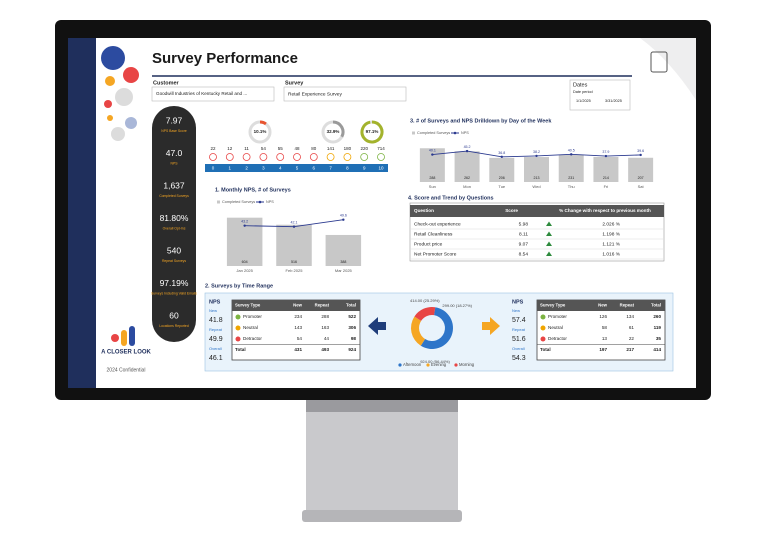  I want to click on kpi-value: 81.80%, so click(174, 218).